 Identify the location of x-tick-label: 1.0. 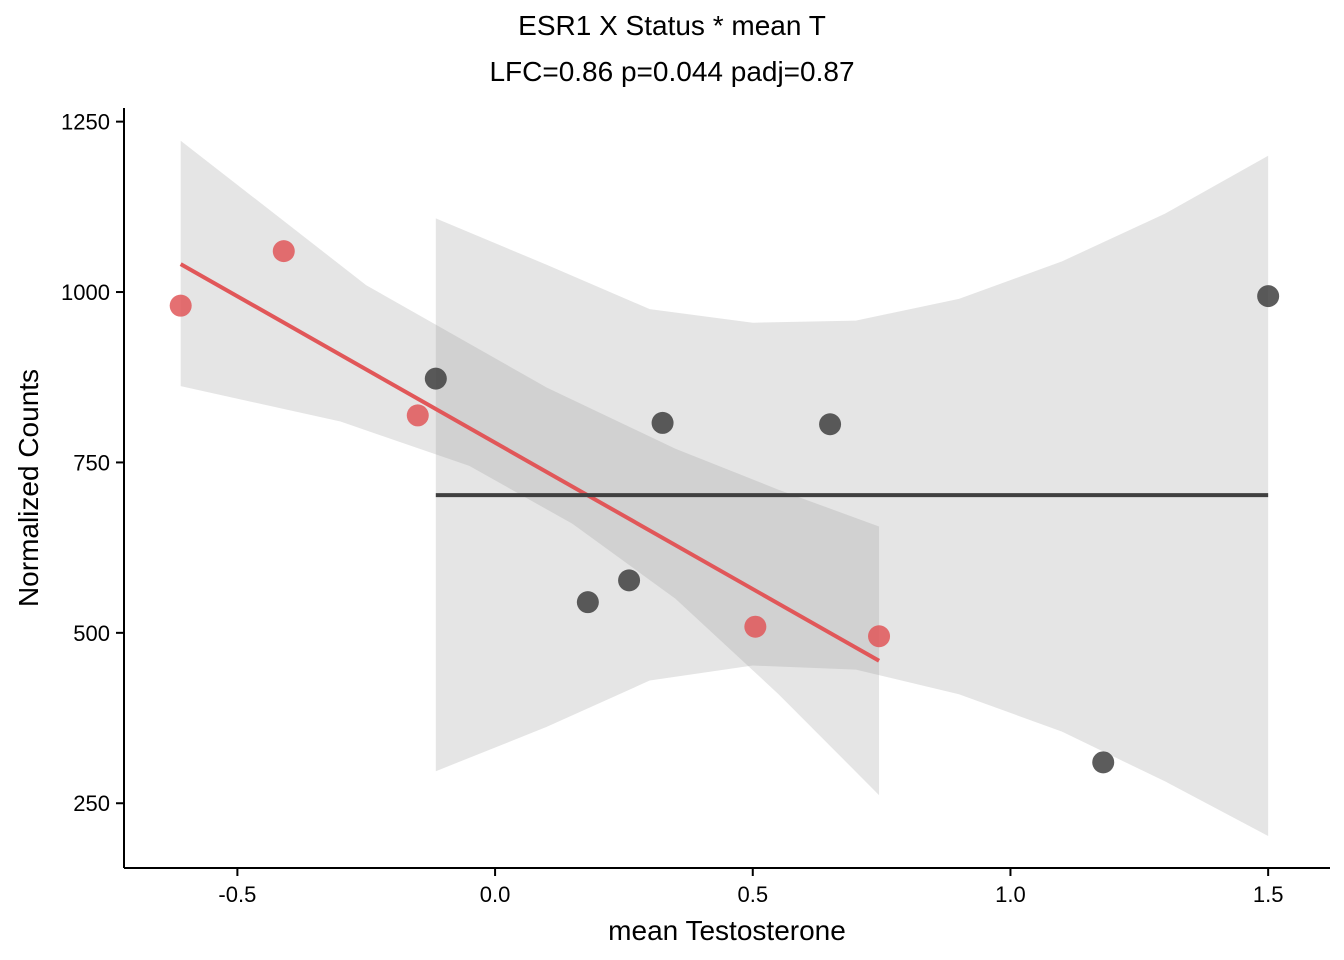
(1010, 894).